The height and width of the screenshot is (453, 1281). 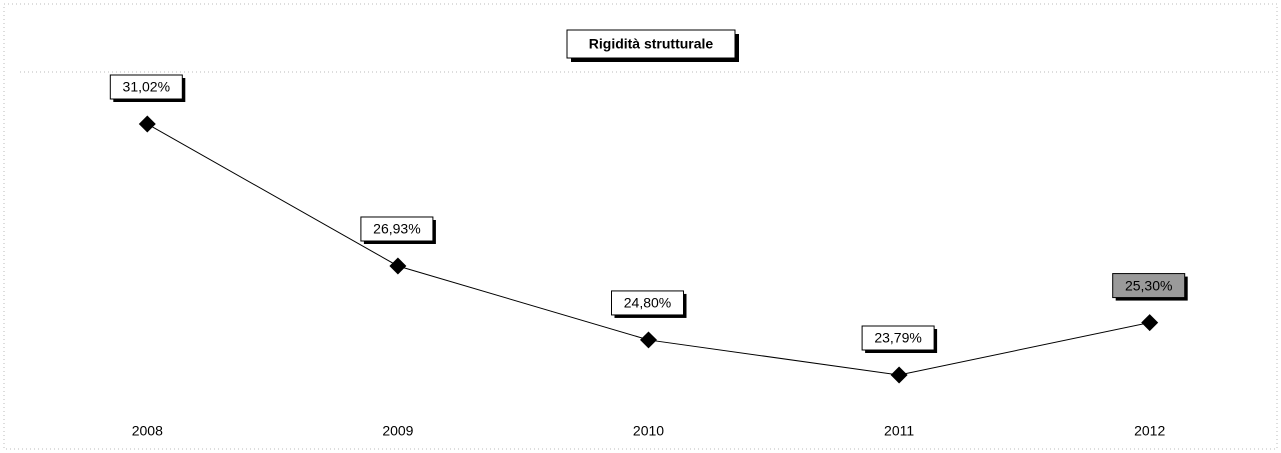 I want to click on data-label: 24,80%, so click(x=647, y=303).